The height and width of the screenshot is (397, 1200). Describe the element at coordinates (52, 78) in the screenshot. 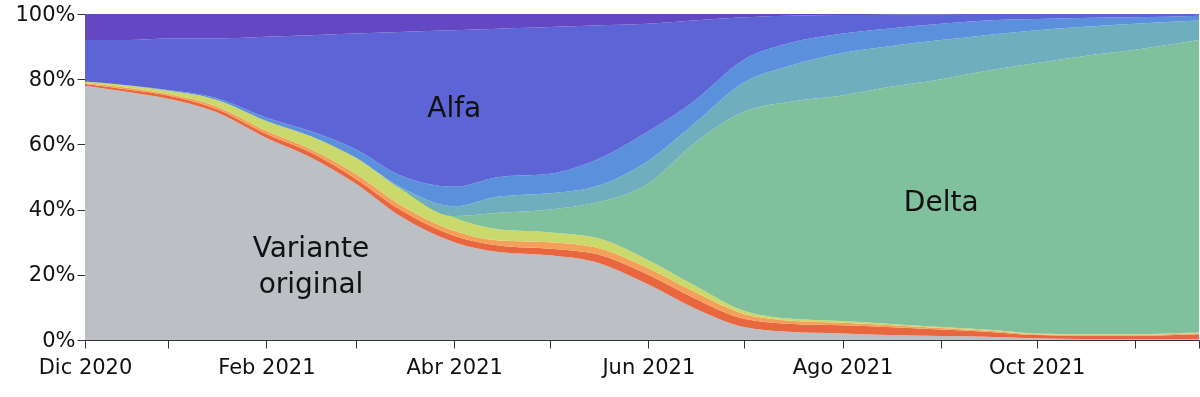

I see `y-tick-label: 80%` at that location.